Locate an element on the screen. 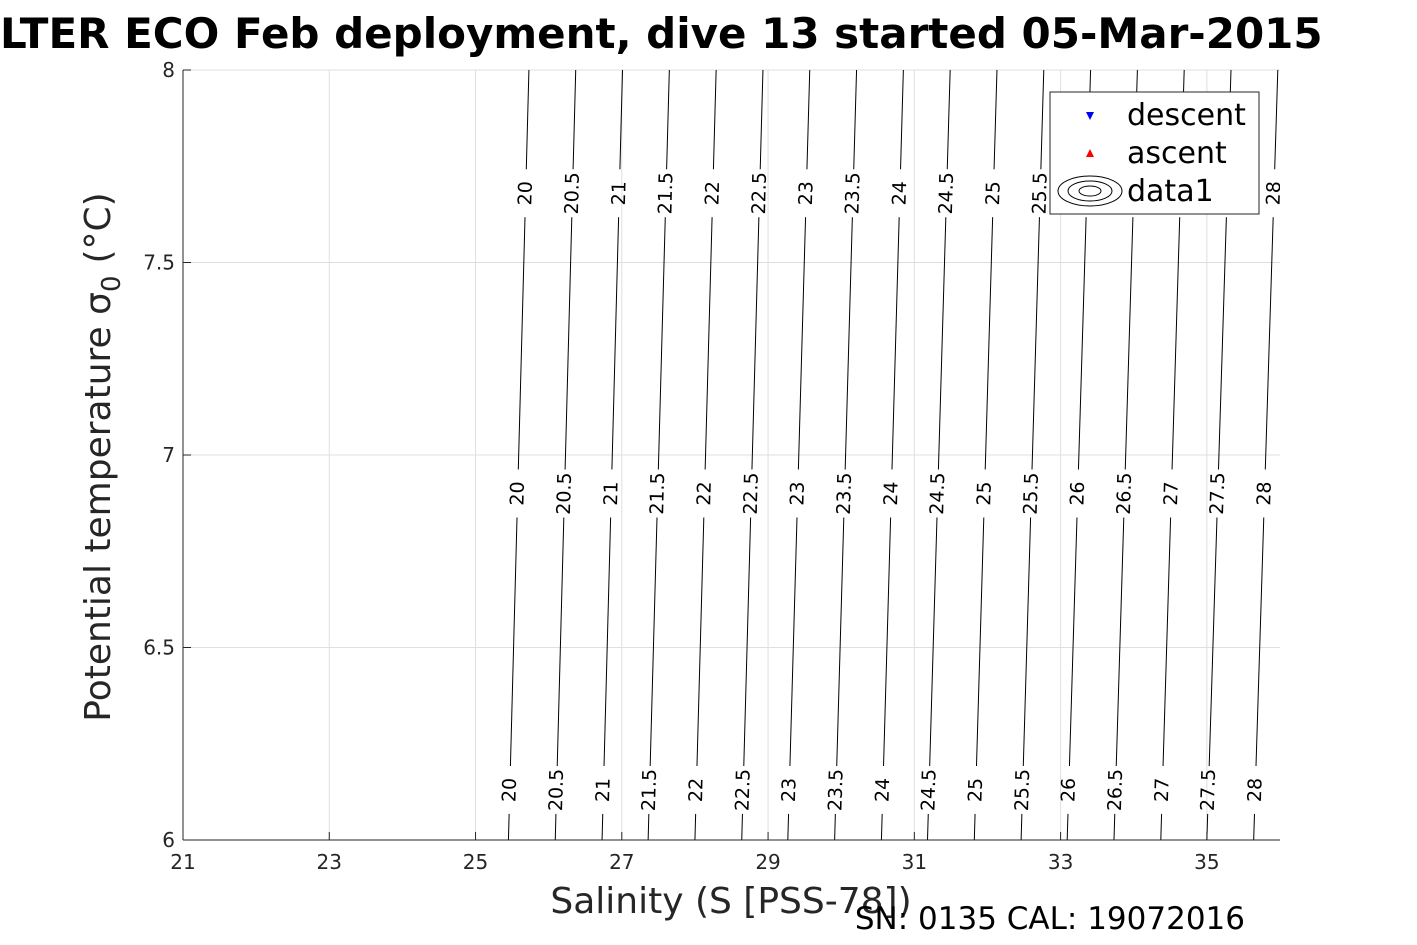 This screenshot has height=945, width=1417. x-tick-label: 33 is located at coordinates (1060, 862).